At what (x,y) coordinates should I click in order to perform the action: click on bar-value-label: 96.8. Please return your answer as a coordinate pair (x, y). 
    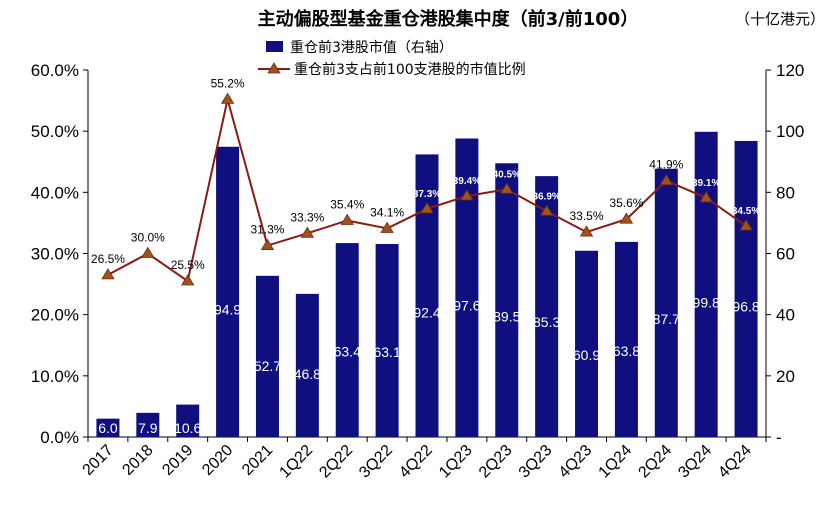
    Looking at the image, I should click on (745, 307).